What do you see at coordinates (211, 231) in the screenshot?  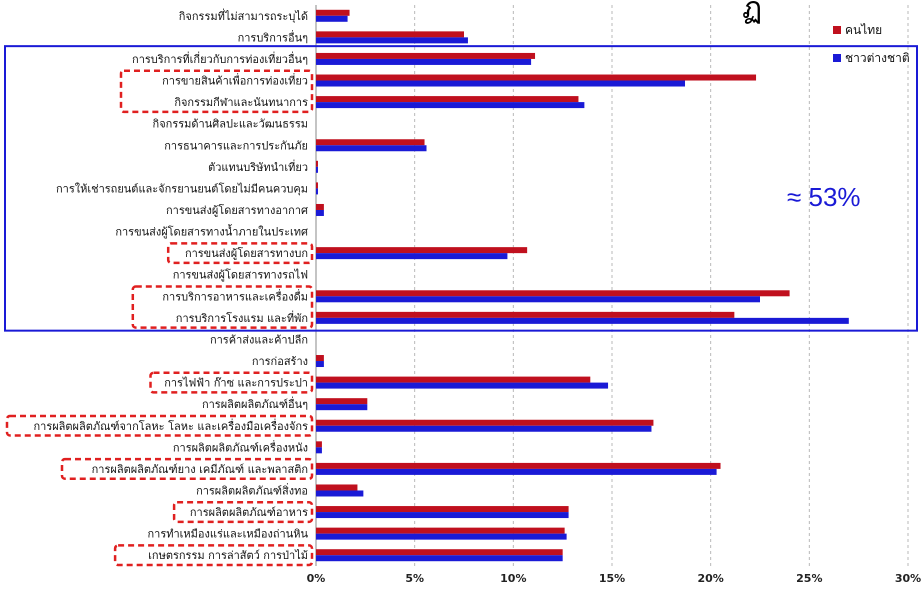 I see `category-label: การขนส่งผู้โดยสารทางน้ำภายในประเทศ` at bounding box center [211, 231].